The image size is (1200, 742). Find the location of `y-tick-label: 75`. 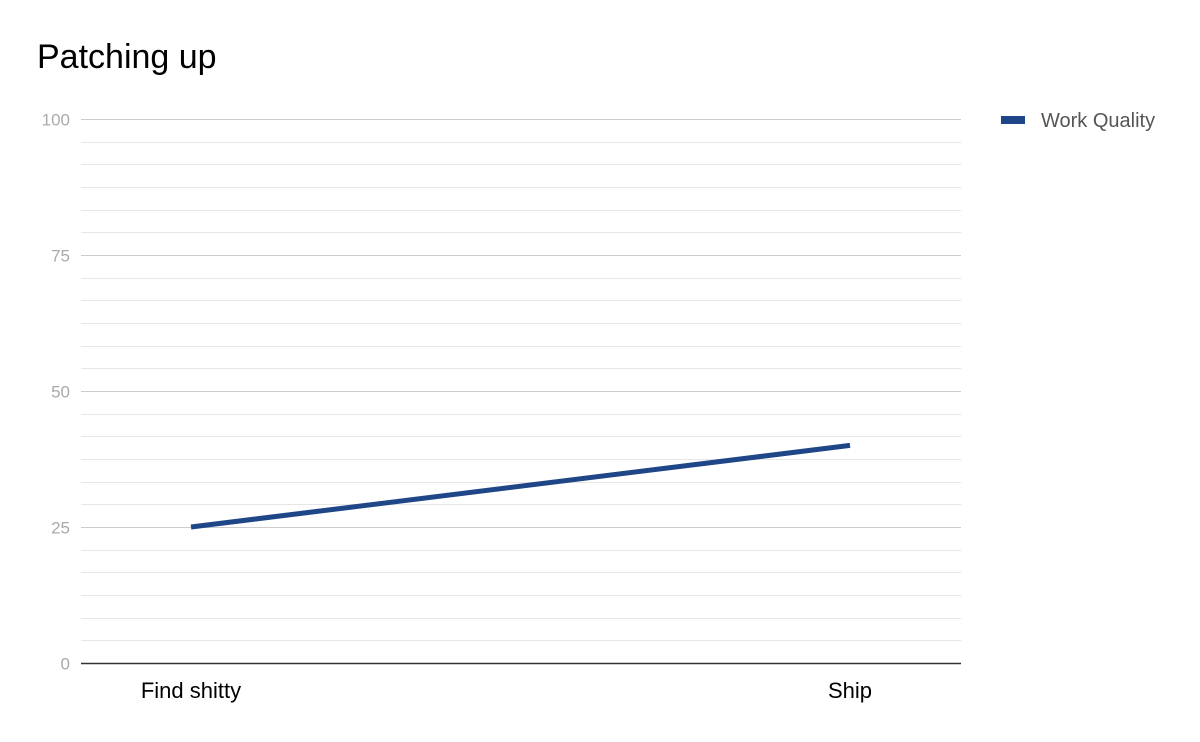

y-tick-label: 75 is located at coordinates (60, 256).